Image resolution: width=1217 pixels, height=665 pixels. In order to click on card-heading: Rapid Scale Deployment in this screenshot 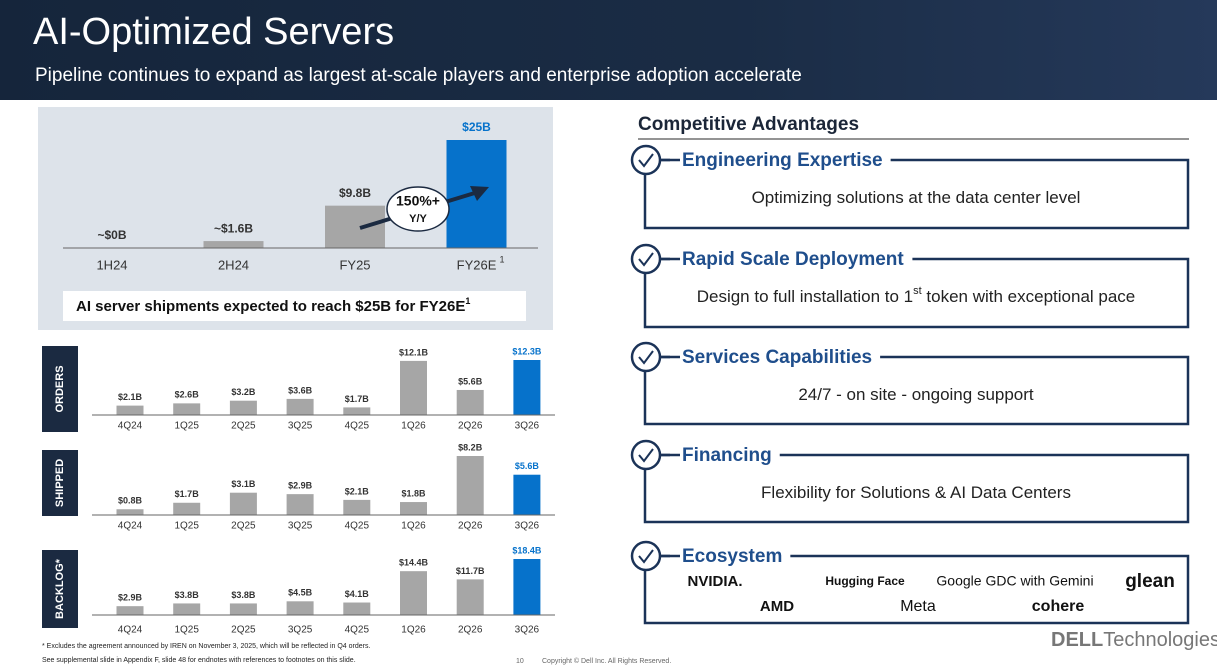, I will do `click(793, 259)`.